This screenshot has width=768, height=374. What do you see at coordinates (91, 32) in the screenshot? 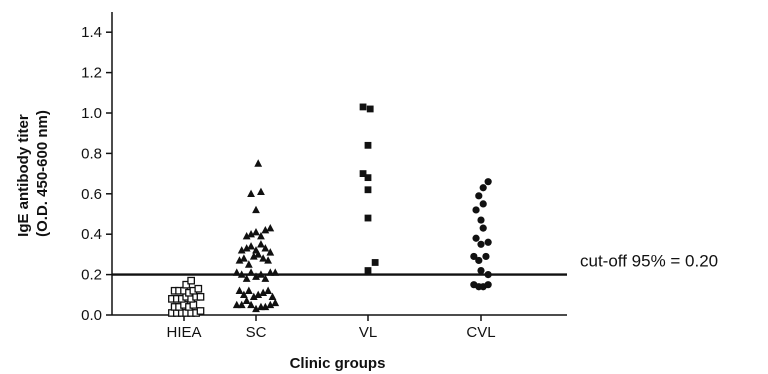
I see `y-tick-label: 1.4` at bounding box center [91, 32].